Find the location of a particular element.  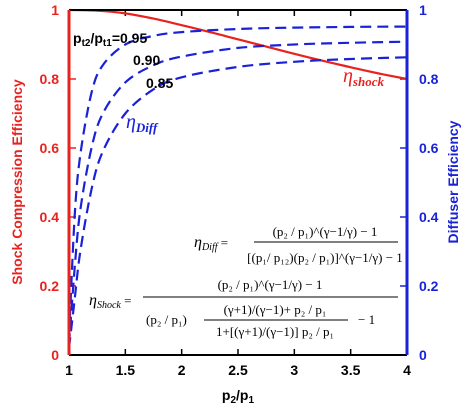

y-left-tick-label: 0.4 is located at coordinates (50, 217).